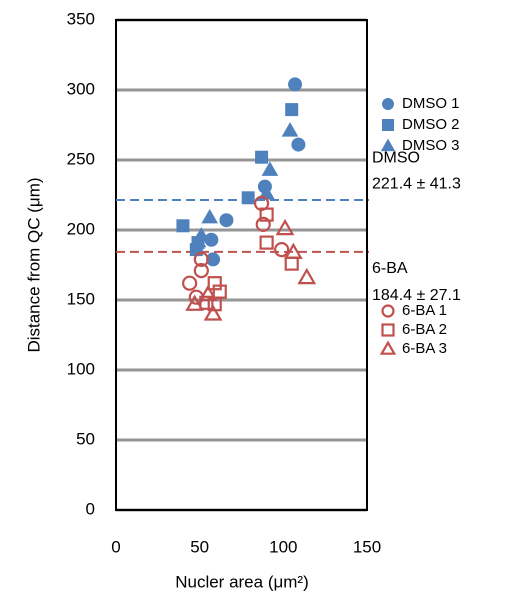 This screenshot has height=603, width=518. Describe the element at coordinates (85, 438) in the screenshot. I see `y-tick-label: 50` at that location.